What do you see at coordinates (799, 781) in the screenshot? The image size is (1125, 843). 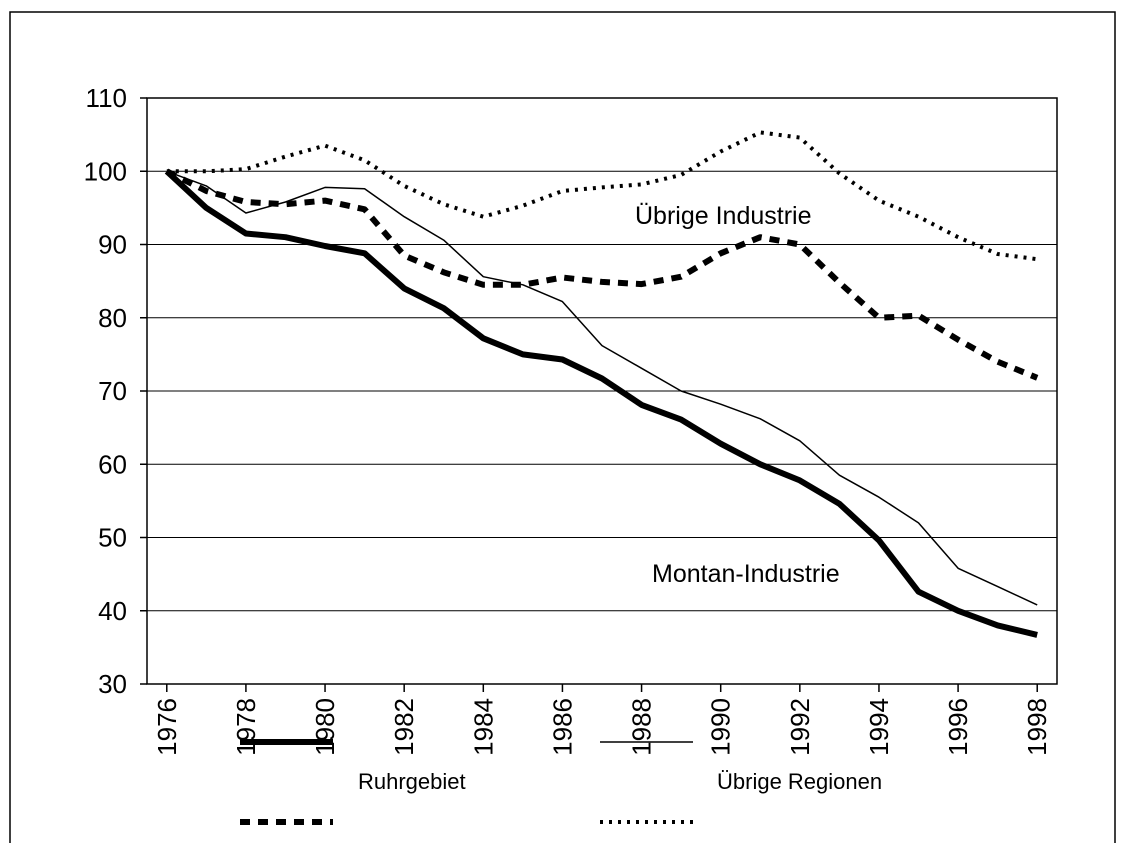 I see `legend-label: Übrige Regionen` at bounding box center [799, 781].